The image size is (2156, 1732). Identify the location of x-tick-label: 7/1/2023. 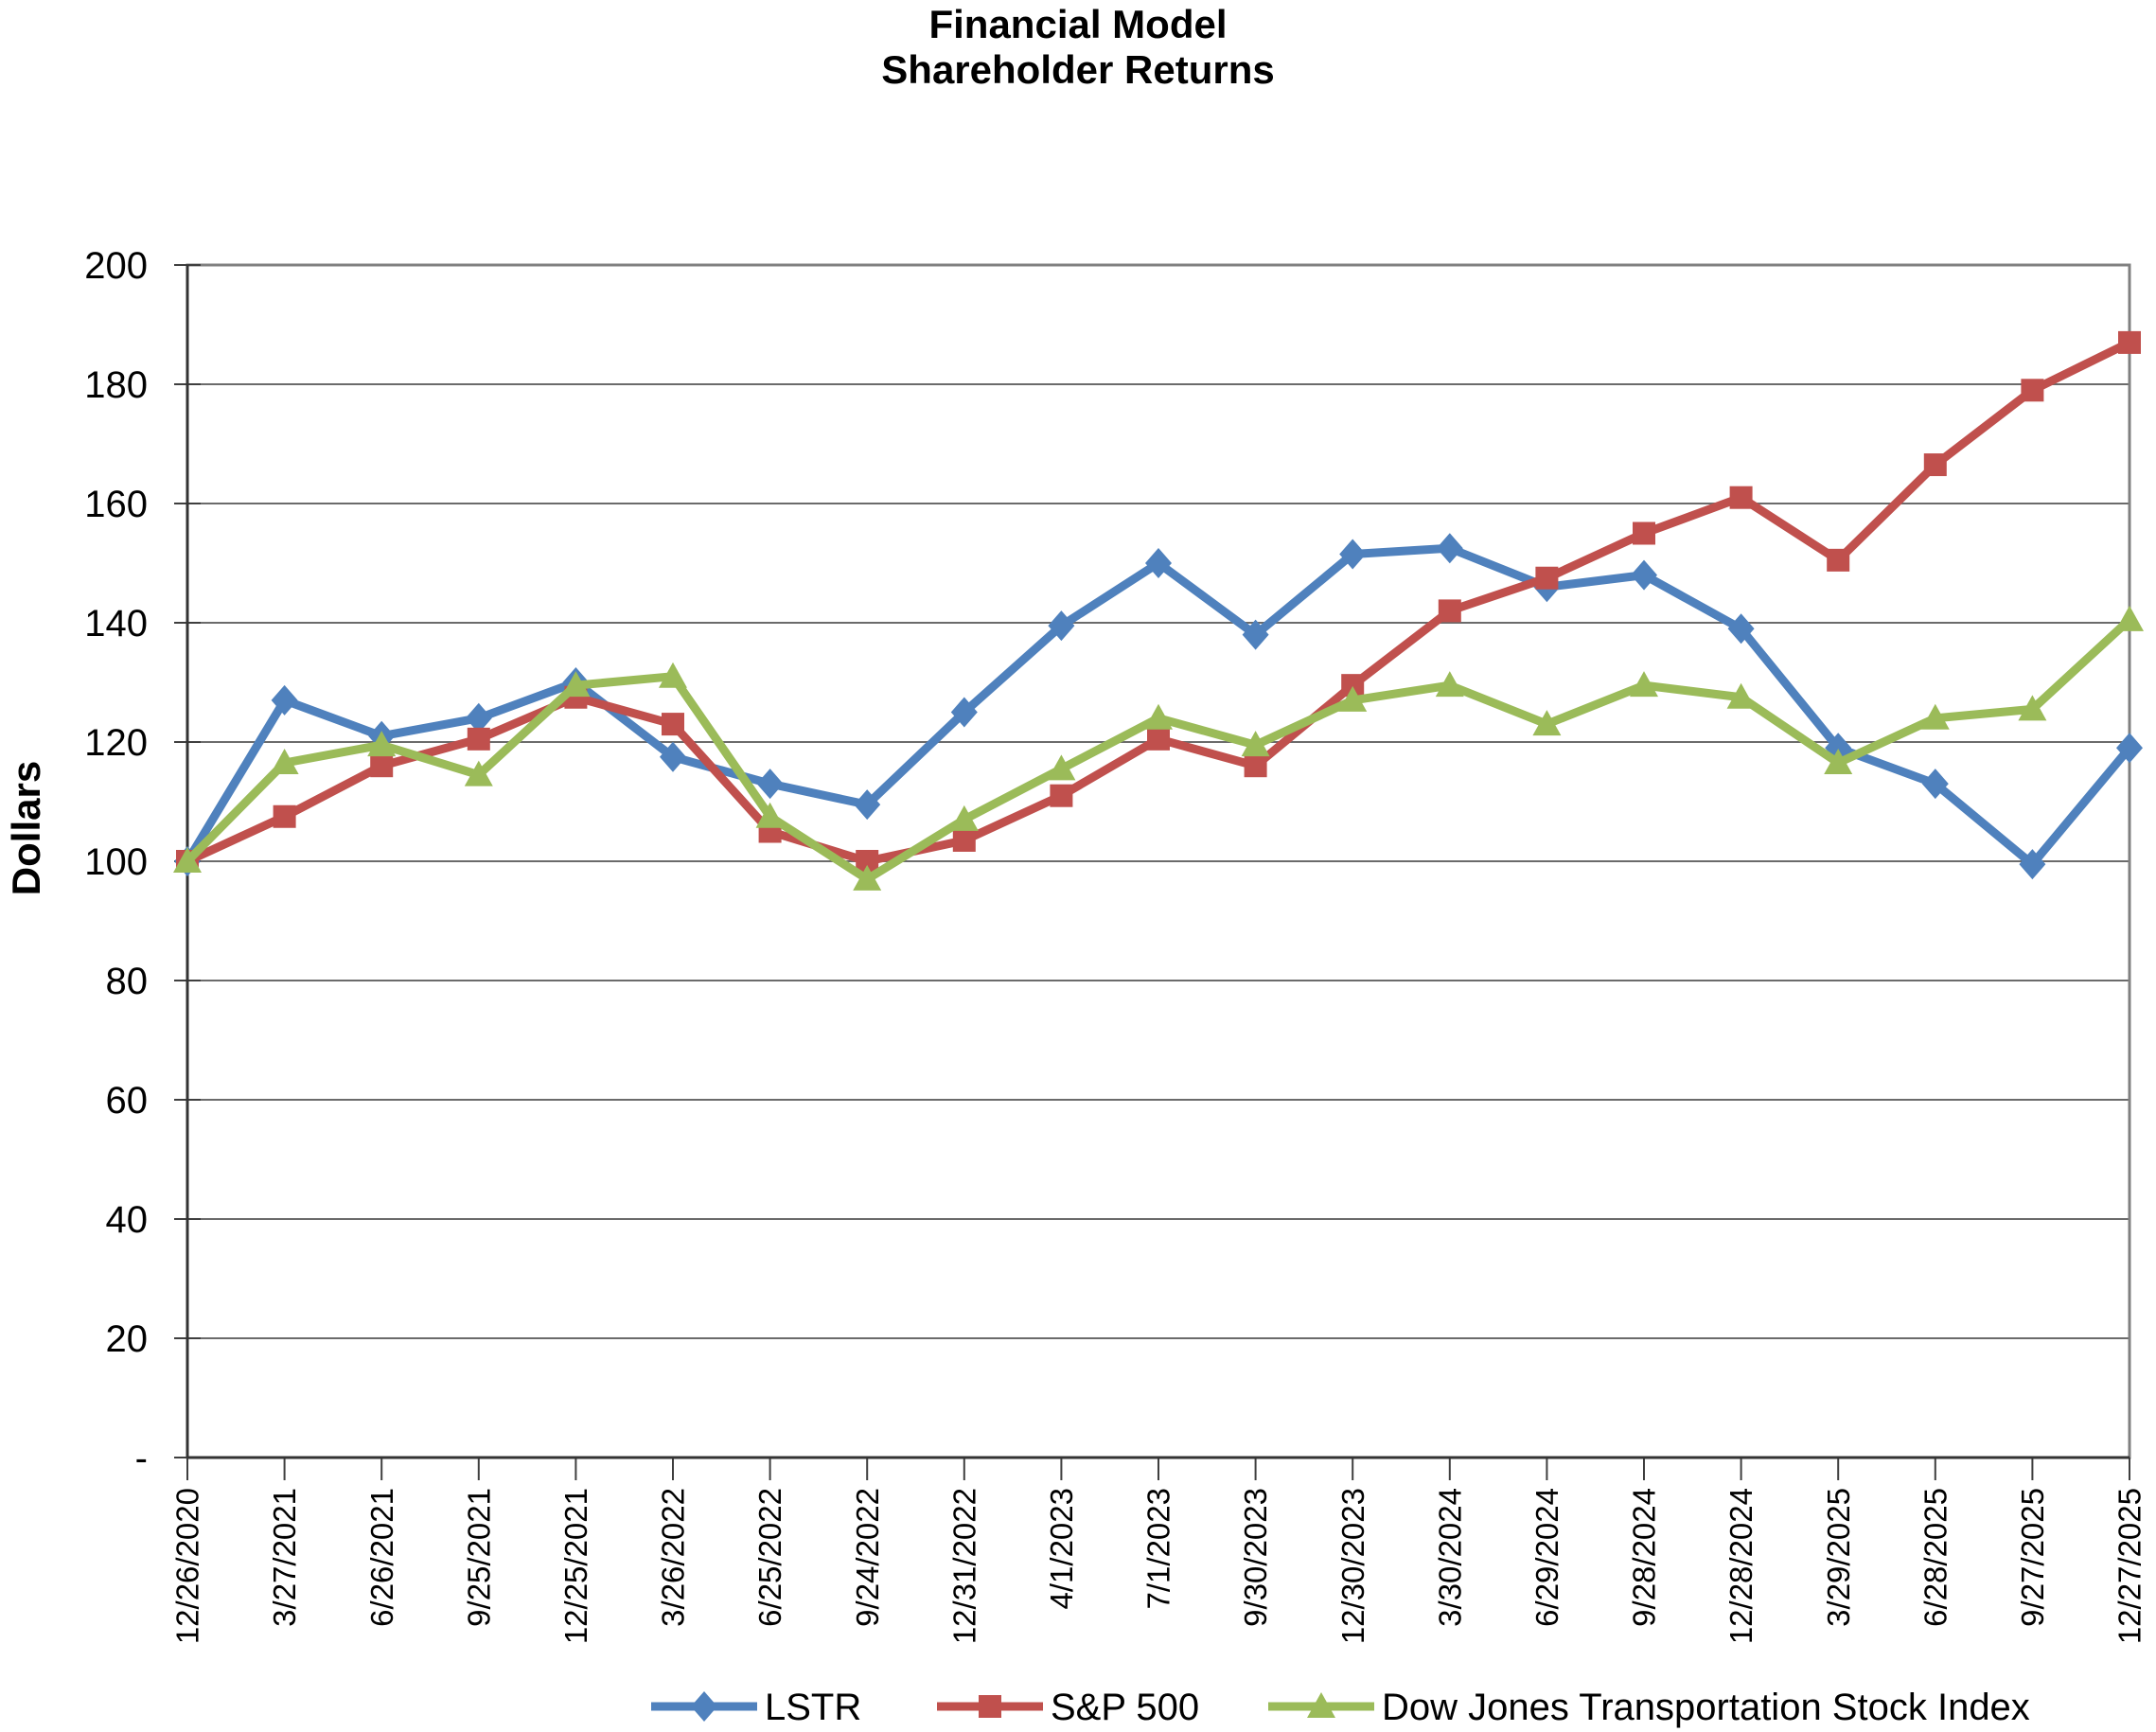
(1158, 1548).